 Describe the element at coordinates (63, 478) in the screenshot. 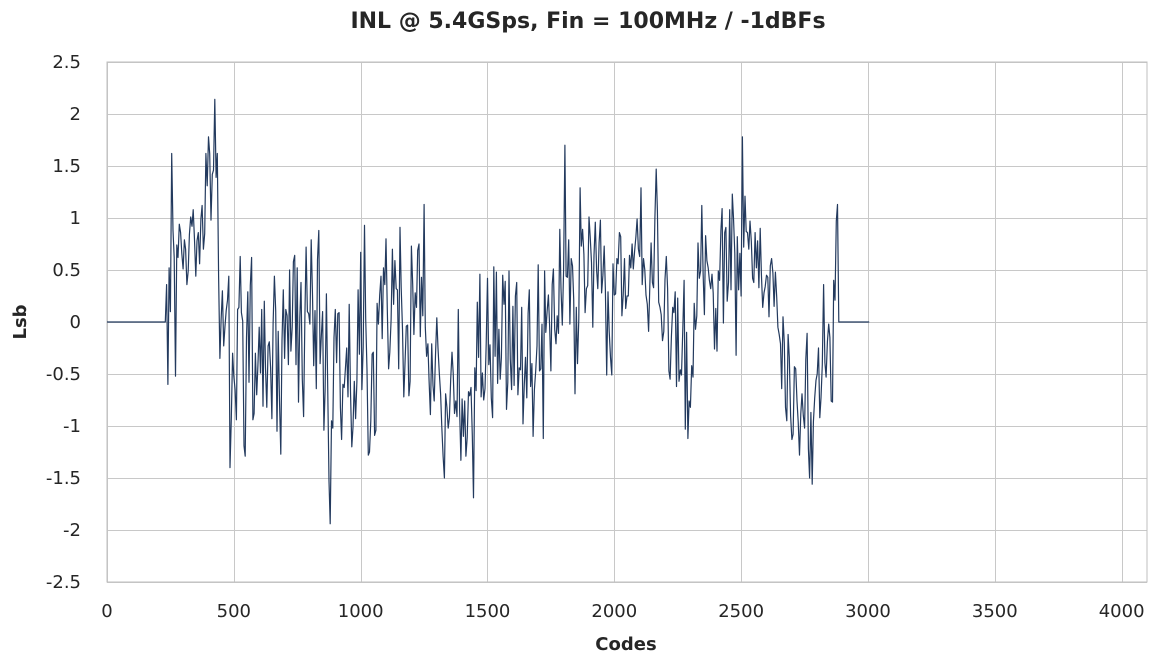

I see `y-tick-label: -1.5` at that location.